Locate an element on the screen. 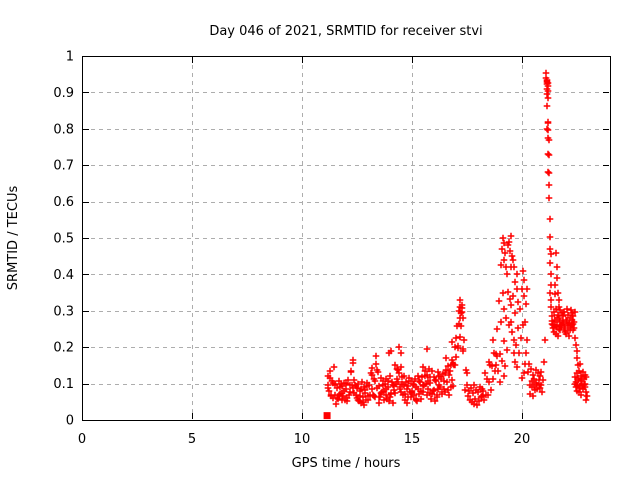 The height and width of the screenshot is (480, 640). start-square-marker is located at coordinates (327, 416).